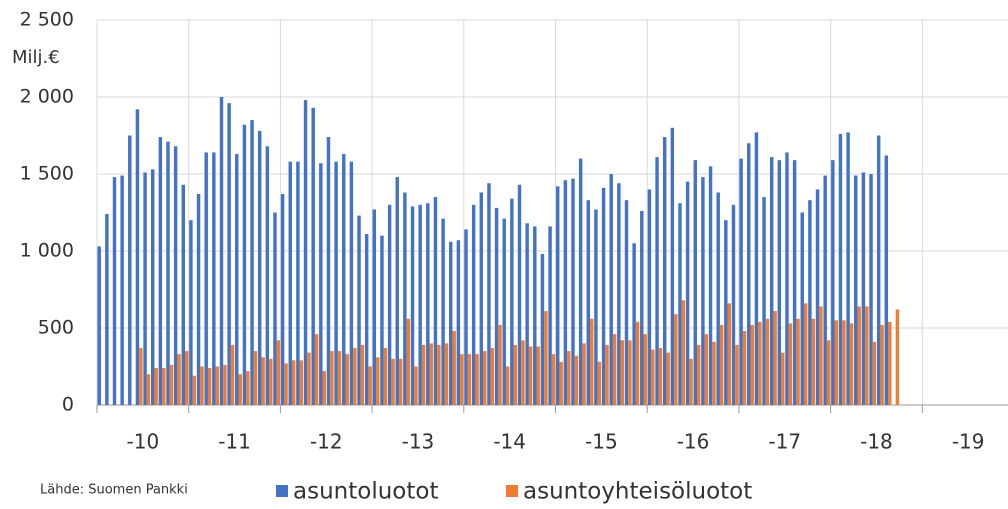 The image size is (1008, 509). I want to click on y-tick-label: 0, so click(68, 405).